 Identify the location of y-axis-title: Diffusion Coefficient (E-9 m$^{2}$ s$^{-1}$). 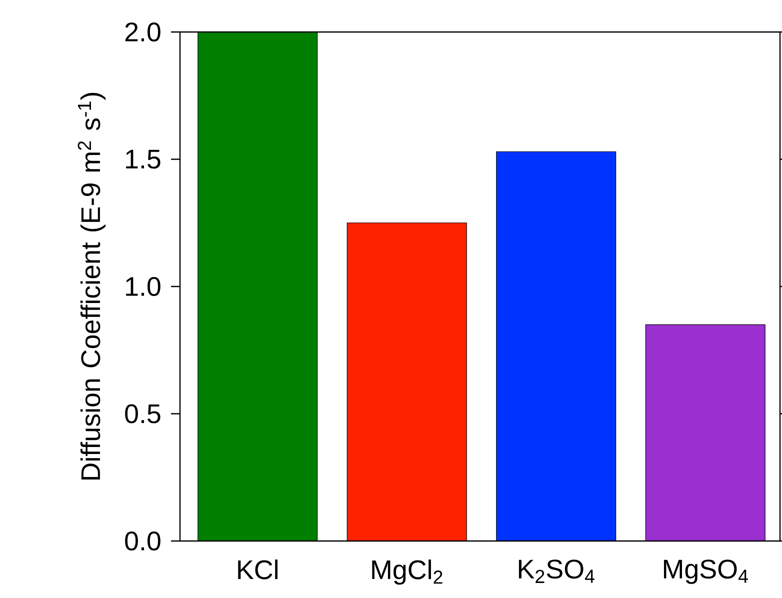
(92, 286).